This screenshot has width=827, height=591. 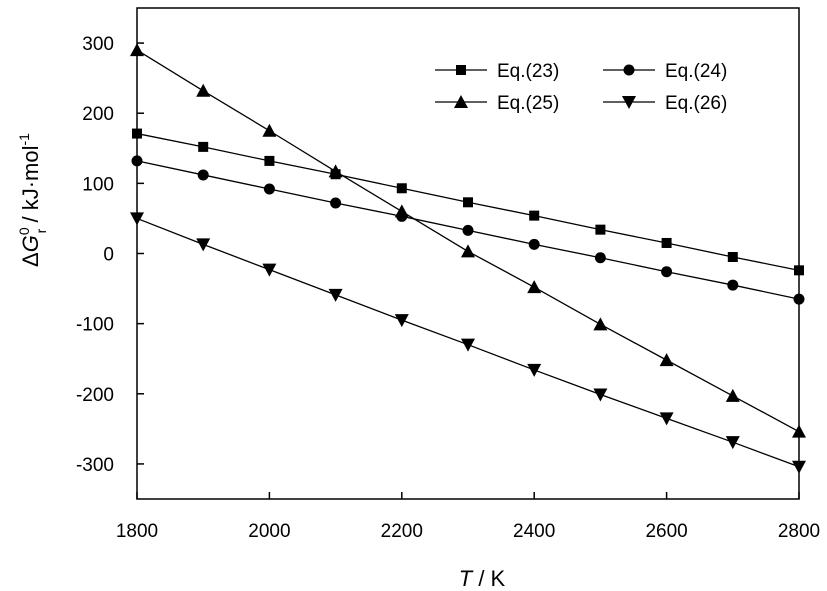 I want to click on y-tick-label: -100, so click(x=95, y=325).